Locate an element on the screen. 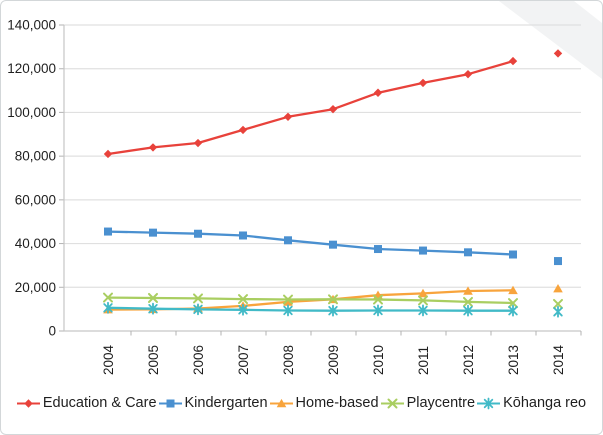  legend-item-education-care: Education & Care is located at coordinates (86, 403).